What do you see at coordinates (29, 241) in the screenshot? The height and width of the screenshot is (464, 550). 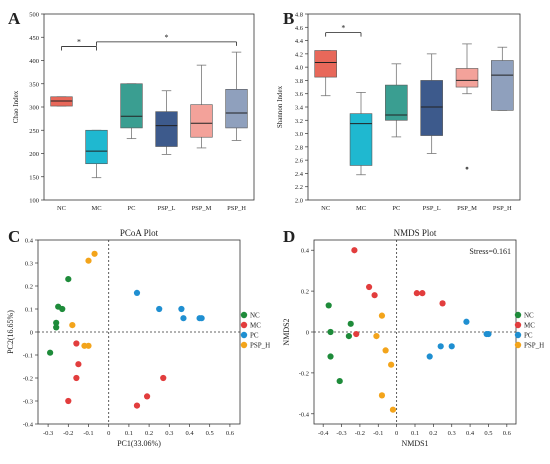 I see `y-tick-label: 0.4` at bounding box center [29, 241].